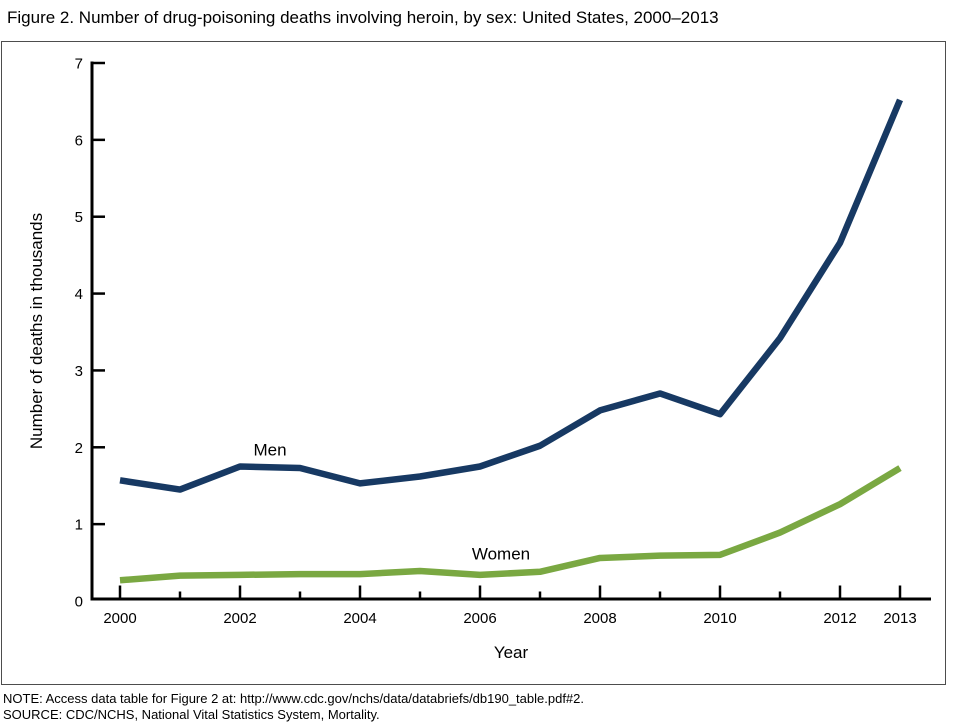 The height and width of the screenshot is (726, 960). I want to click on y-tick-label: 6, so click(79, 140).